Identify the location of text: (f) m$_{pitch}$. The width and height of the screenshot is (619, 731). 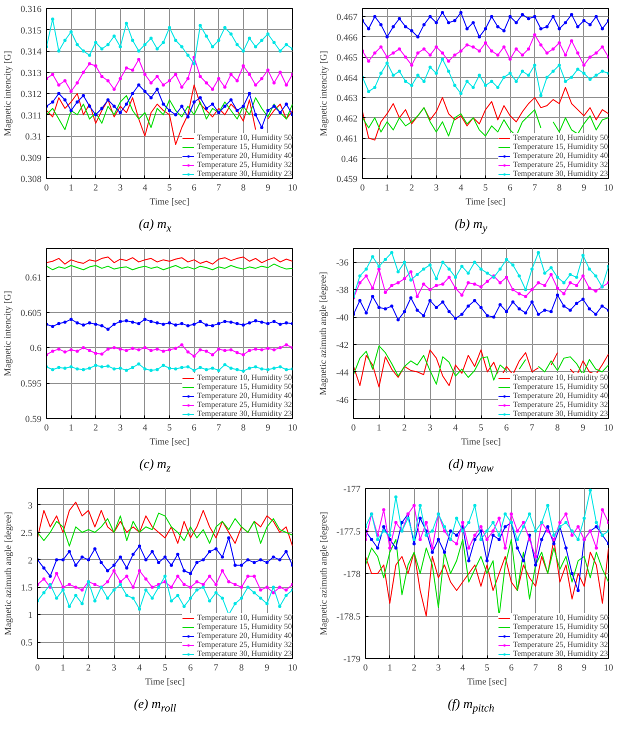
(471, 705).